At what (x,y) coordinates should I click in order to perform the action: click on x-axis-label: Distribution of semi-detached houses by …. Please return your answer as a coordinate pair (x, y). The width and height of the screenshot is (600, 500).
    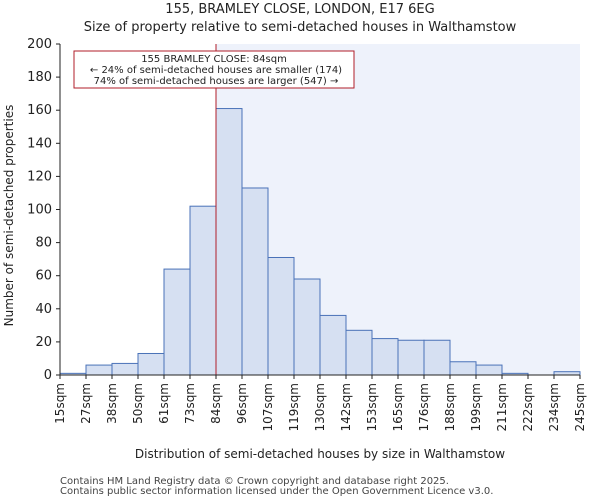
    Looking at the image, I should click on (320, 454).